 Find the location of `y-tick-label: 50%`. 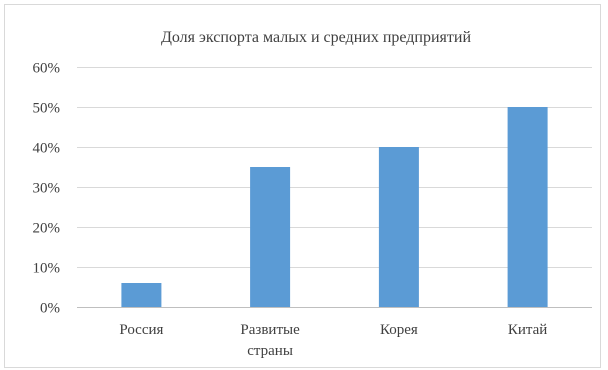

y-tick-label: 50% is located at coordinates (47, 109).